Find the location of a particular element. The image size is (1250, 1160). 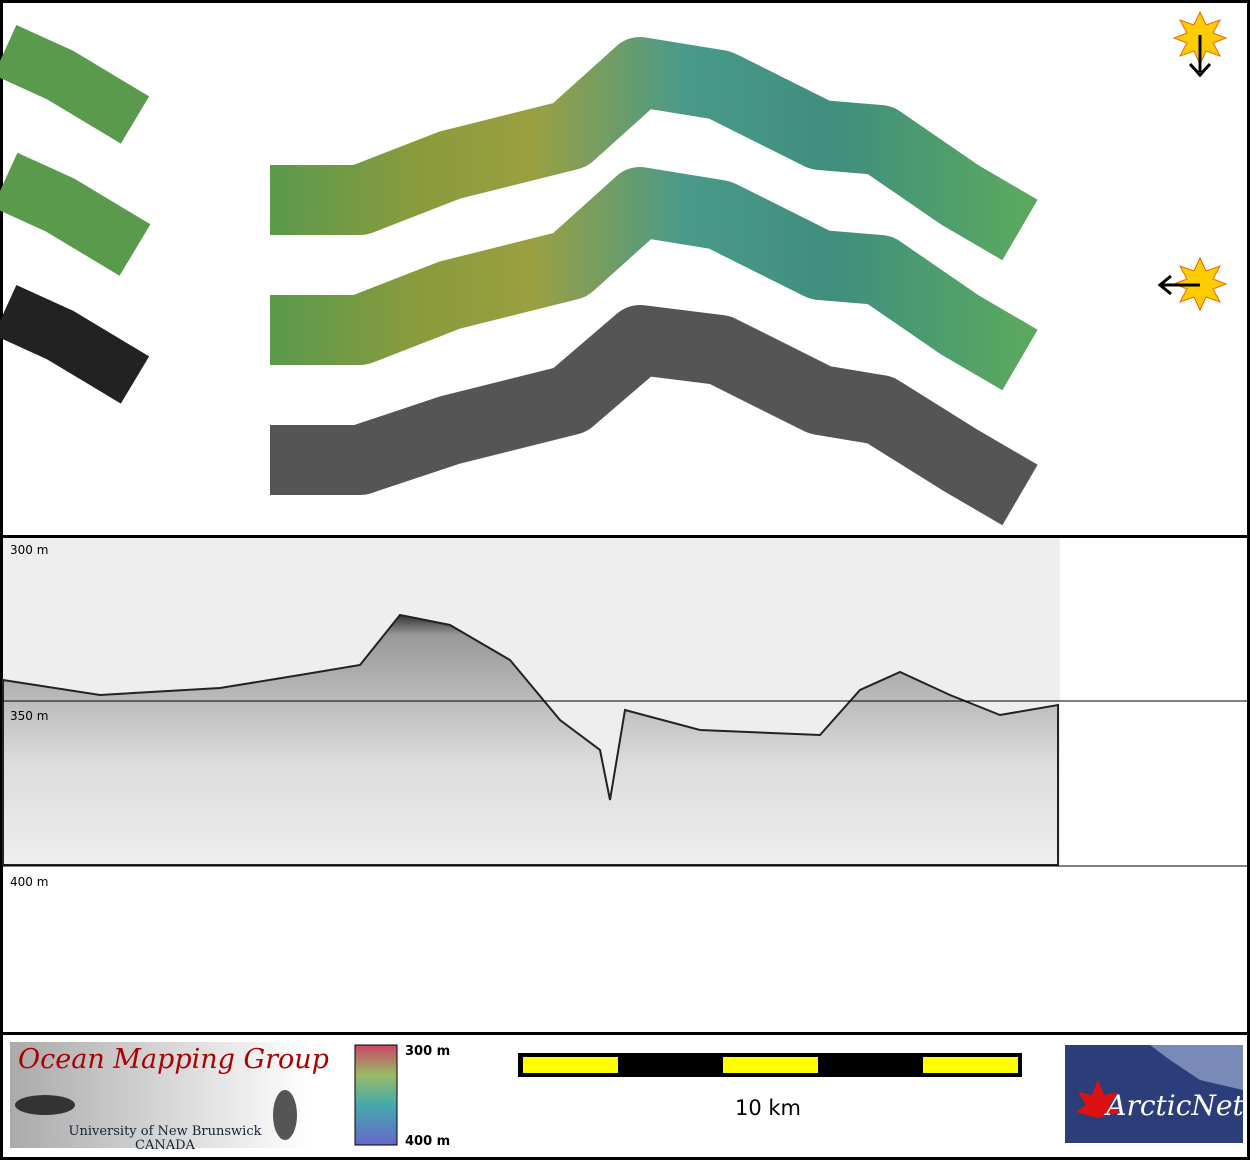

partner-name: ArcticNet is located at coordinates (1173, 1105).